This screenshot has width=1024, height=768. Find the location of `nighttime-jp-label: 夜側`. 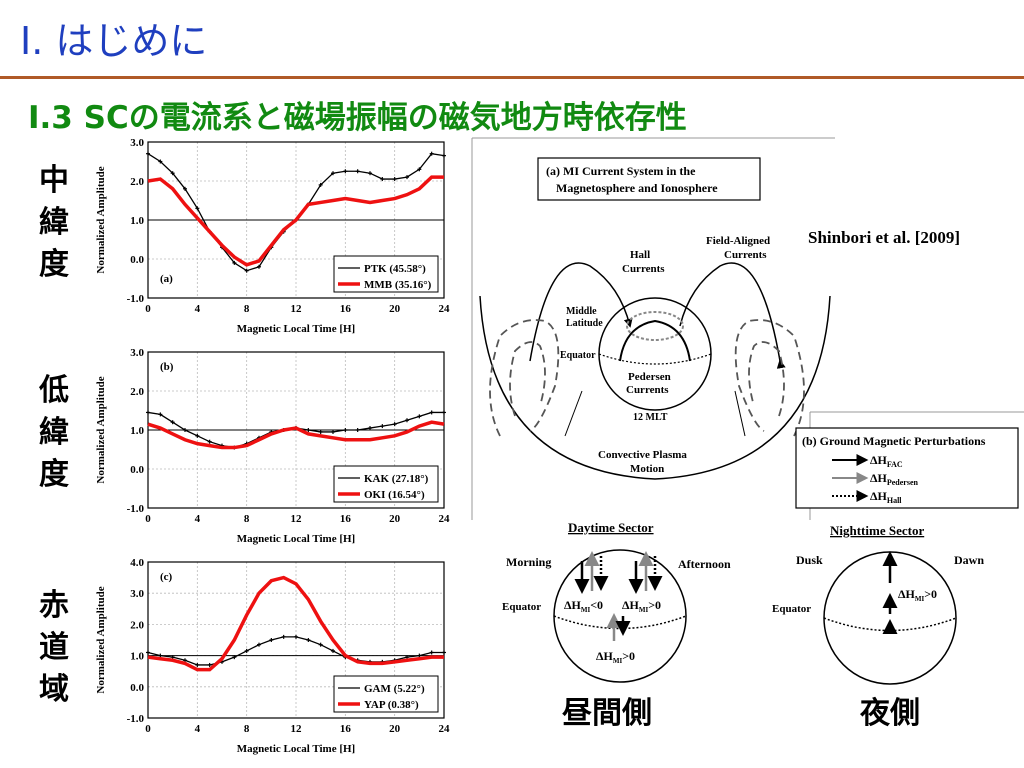

nighttime-jp-label: 夜側 is located at coordinates (890, 713).